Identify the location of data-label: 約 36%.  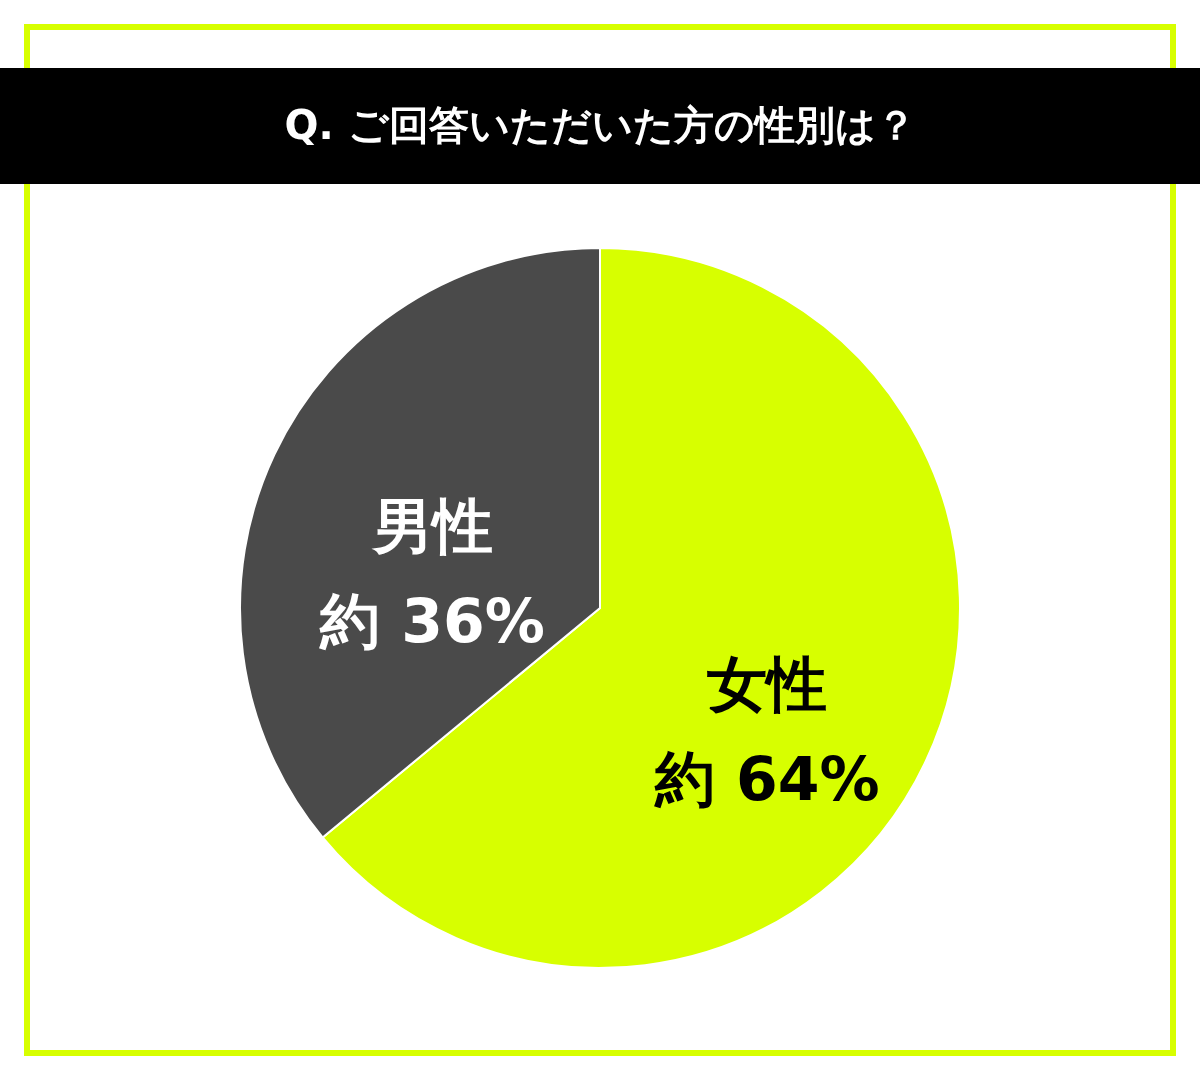
(432, 621).